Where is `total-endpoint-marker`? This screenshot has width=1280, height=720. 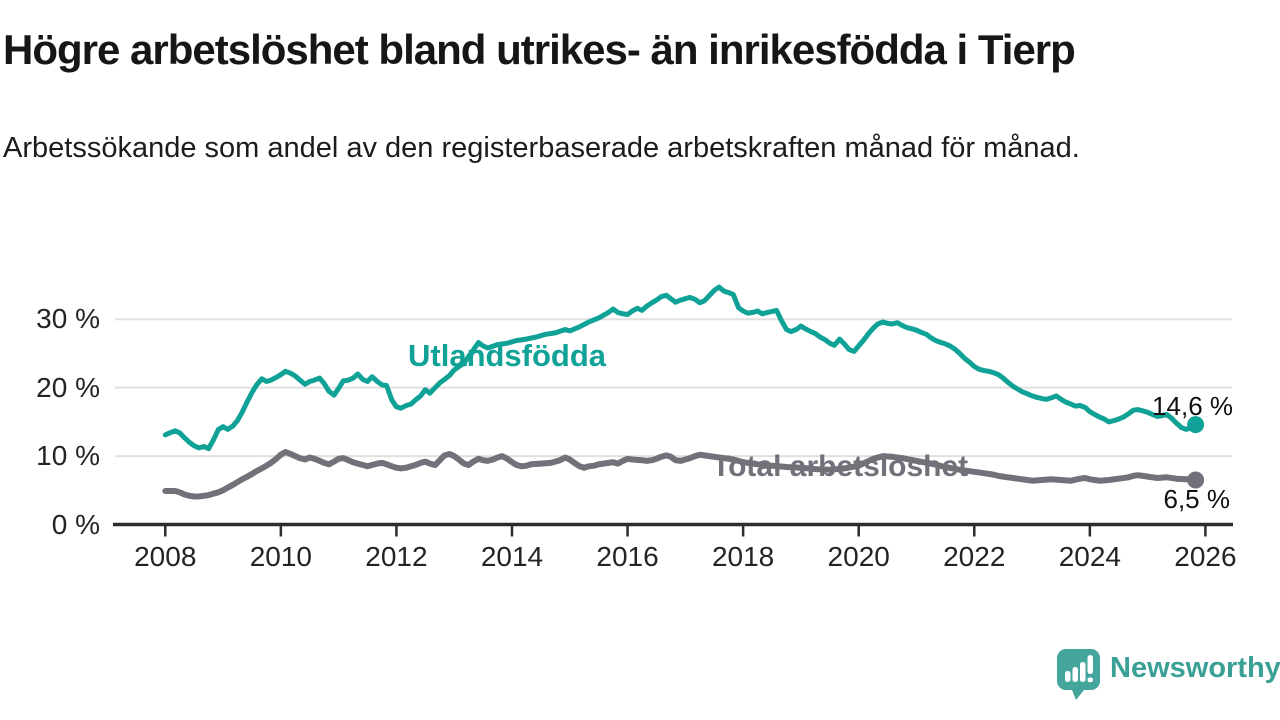
total-endpoint-marker is located at coordinates (1196, 480).